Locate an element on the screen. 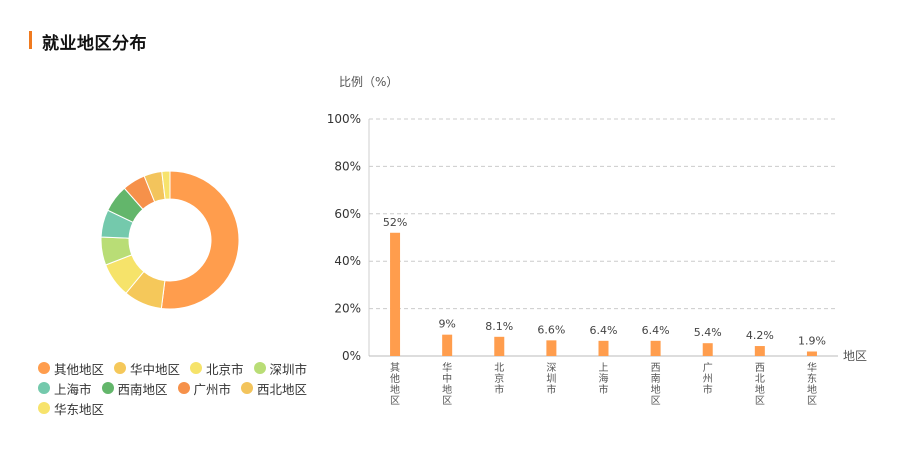  legend-item: 华中地区 is located at coordinates (147, 368).